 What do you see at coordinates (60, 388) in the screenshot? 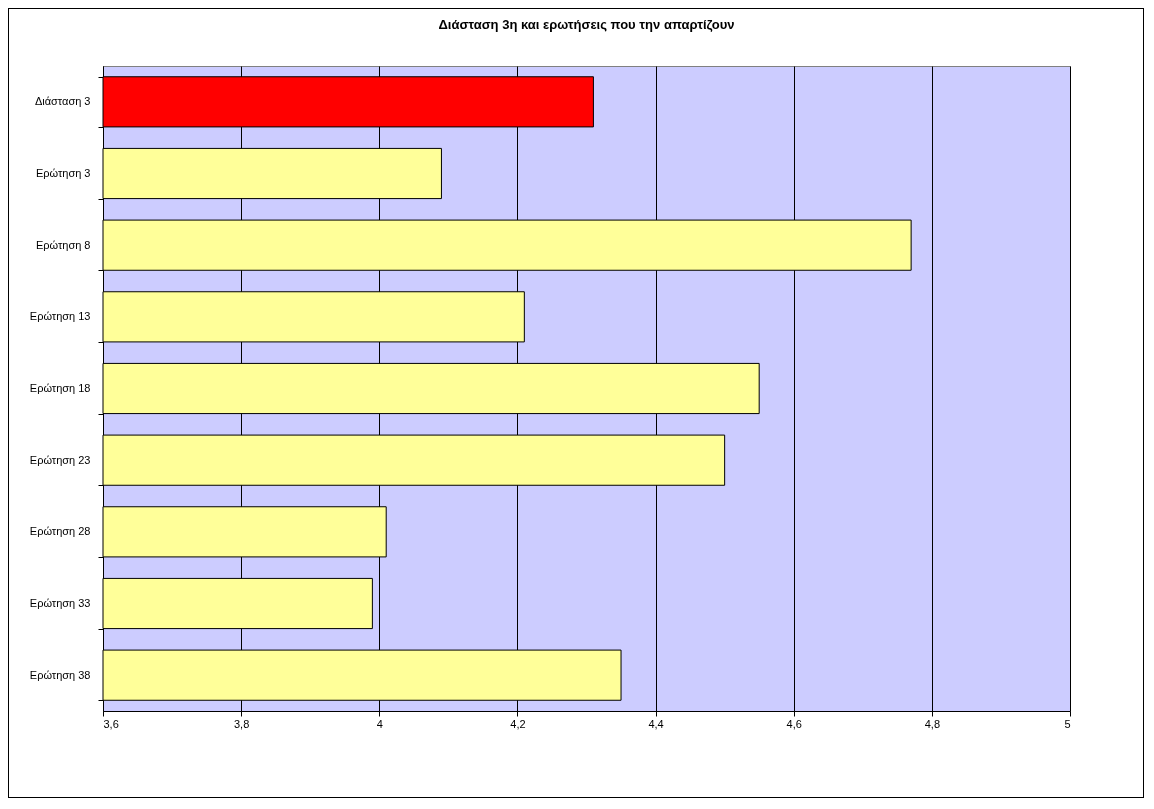
I see `y-tick-label: Ερώτηση 18` at bounding box center [60, 388].